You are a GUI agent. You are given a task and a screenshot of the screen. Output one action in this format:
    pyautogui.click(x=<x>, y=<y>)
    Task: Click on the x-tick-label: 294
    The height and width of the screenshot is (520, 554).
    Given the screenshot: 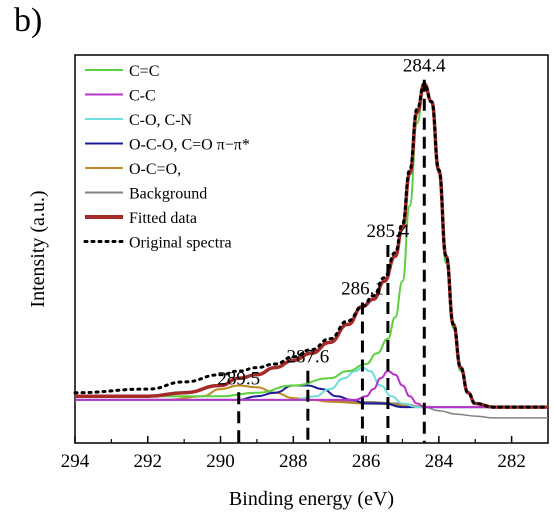 What is the action you would take?
    pyautogui.click(x=75, y=461)
    